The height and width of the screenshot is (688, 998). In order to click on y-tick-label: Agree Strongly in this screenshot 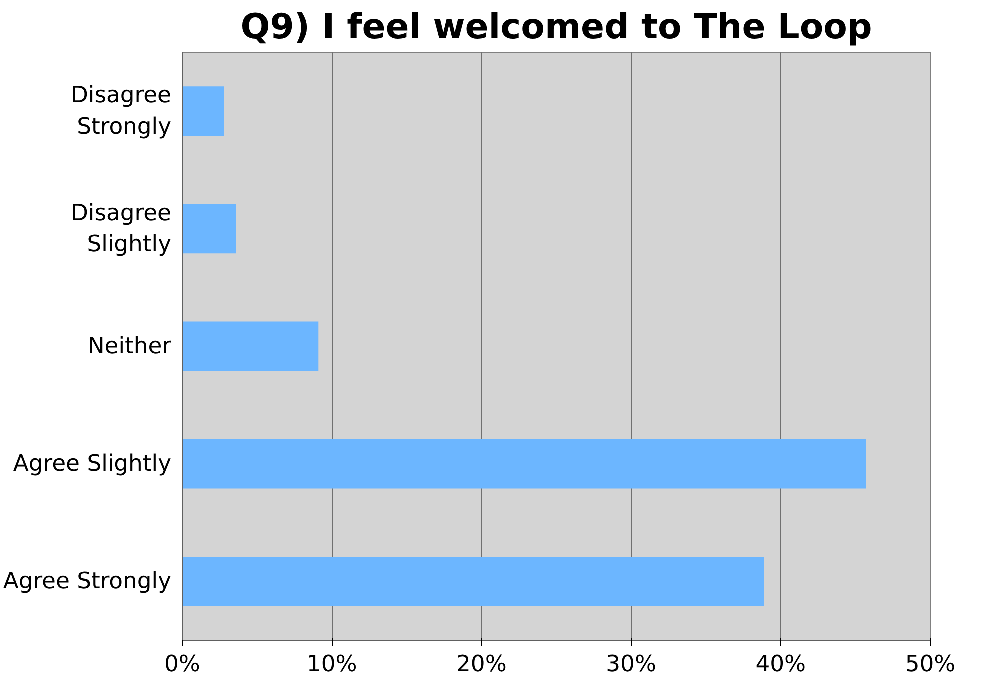, I will do `click(87, 581)`.